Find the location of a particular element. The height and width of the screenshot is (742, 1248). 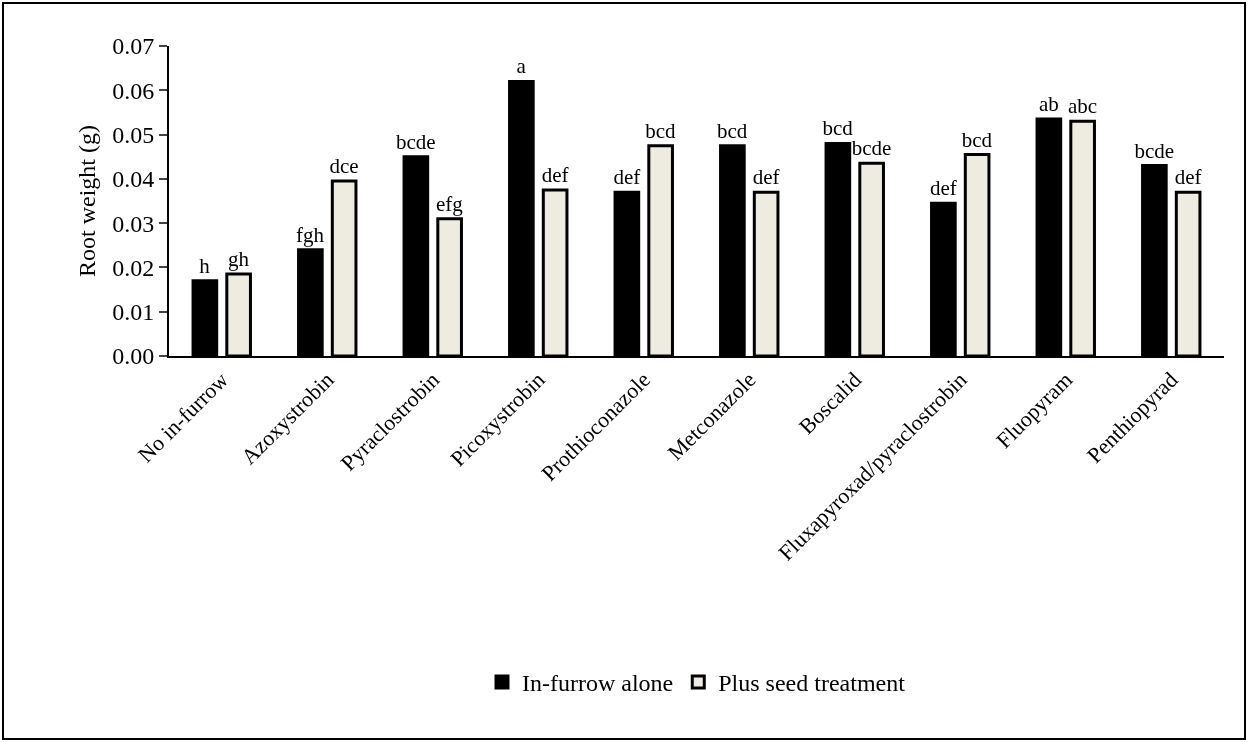

y-axis-title: Root weight (g) is located at coordinates (86, 201).